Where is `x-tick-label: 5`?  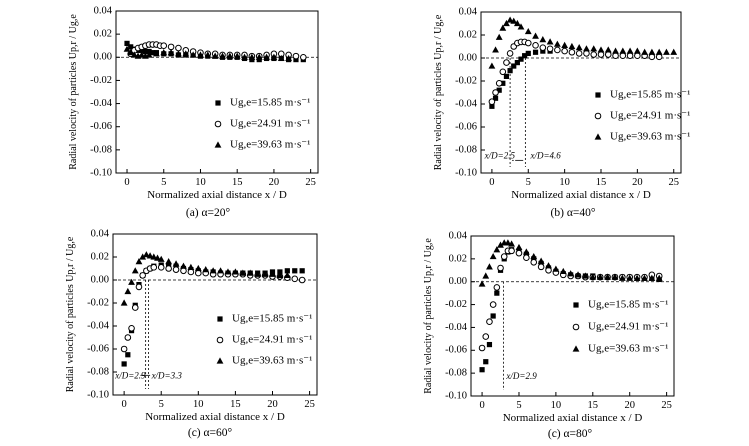
x-tick-label: 5 is located at coordinates (163, 182).